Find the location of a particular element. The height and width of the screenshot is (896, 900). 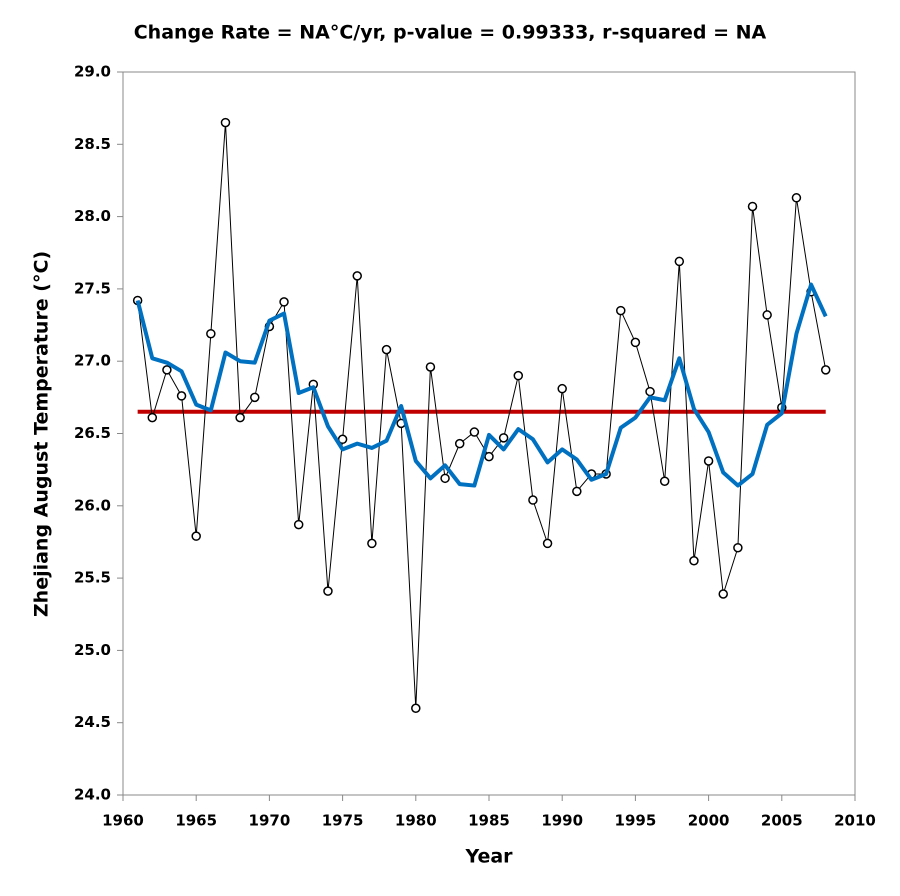

x-tick-label: 1970 is located at coordinates (270, 821).